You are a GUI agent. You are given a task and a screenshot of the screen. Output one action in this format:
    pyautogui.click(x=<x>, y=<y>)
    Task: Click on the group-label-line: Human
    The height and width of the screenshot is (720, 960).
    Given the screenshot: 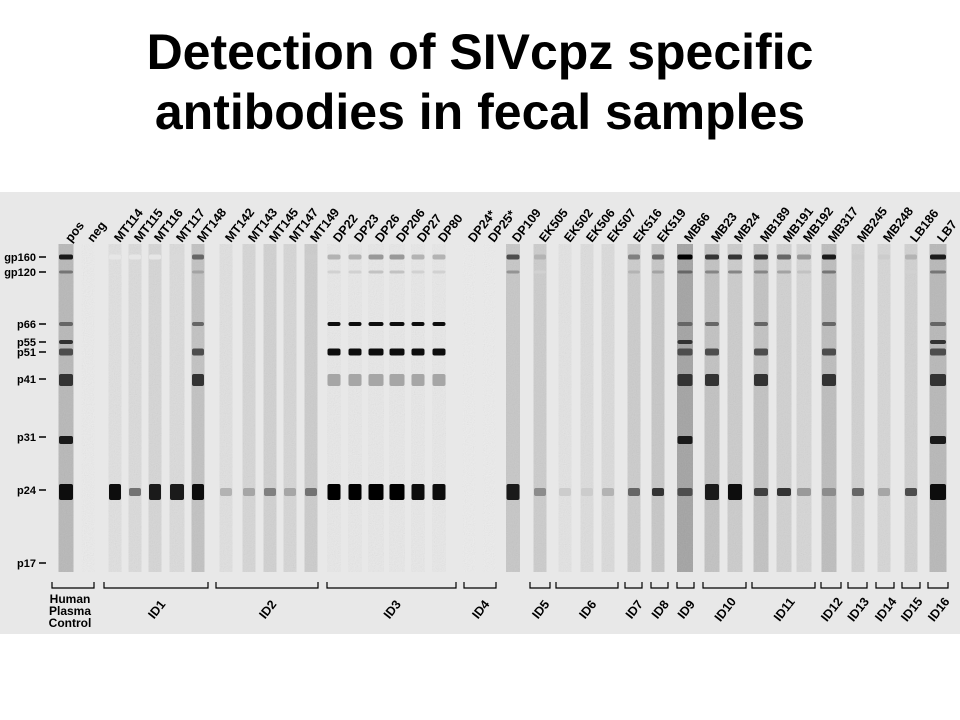 What is the action you would take?
    pyautogui.click(x=70, y=599)
    